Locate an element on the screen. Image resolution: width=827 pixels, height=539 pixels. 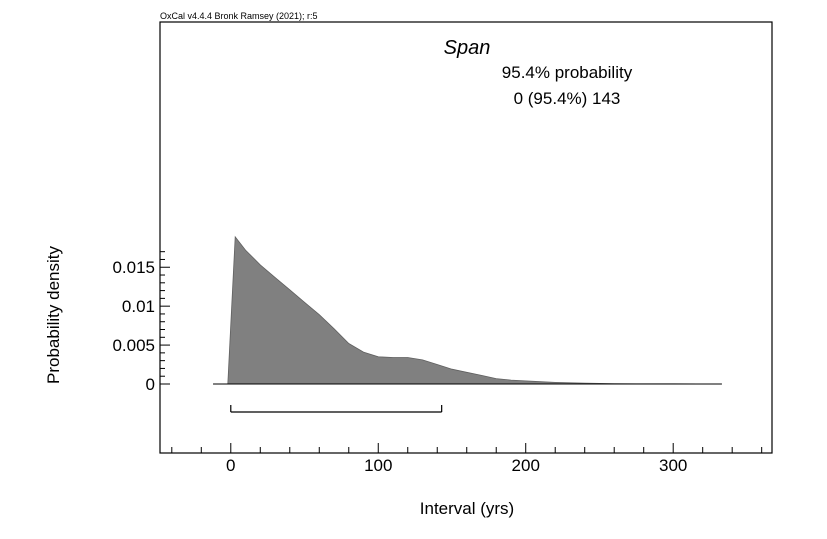
y-axis-label: Probability density is located at coordinates (53, 315).